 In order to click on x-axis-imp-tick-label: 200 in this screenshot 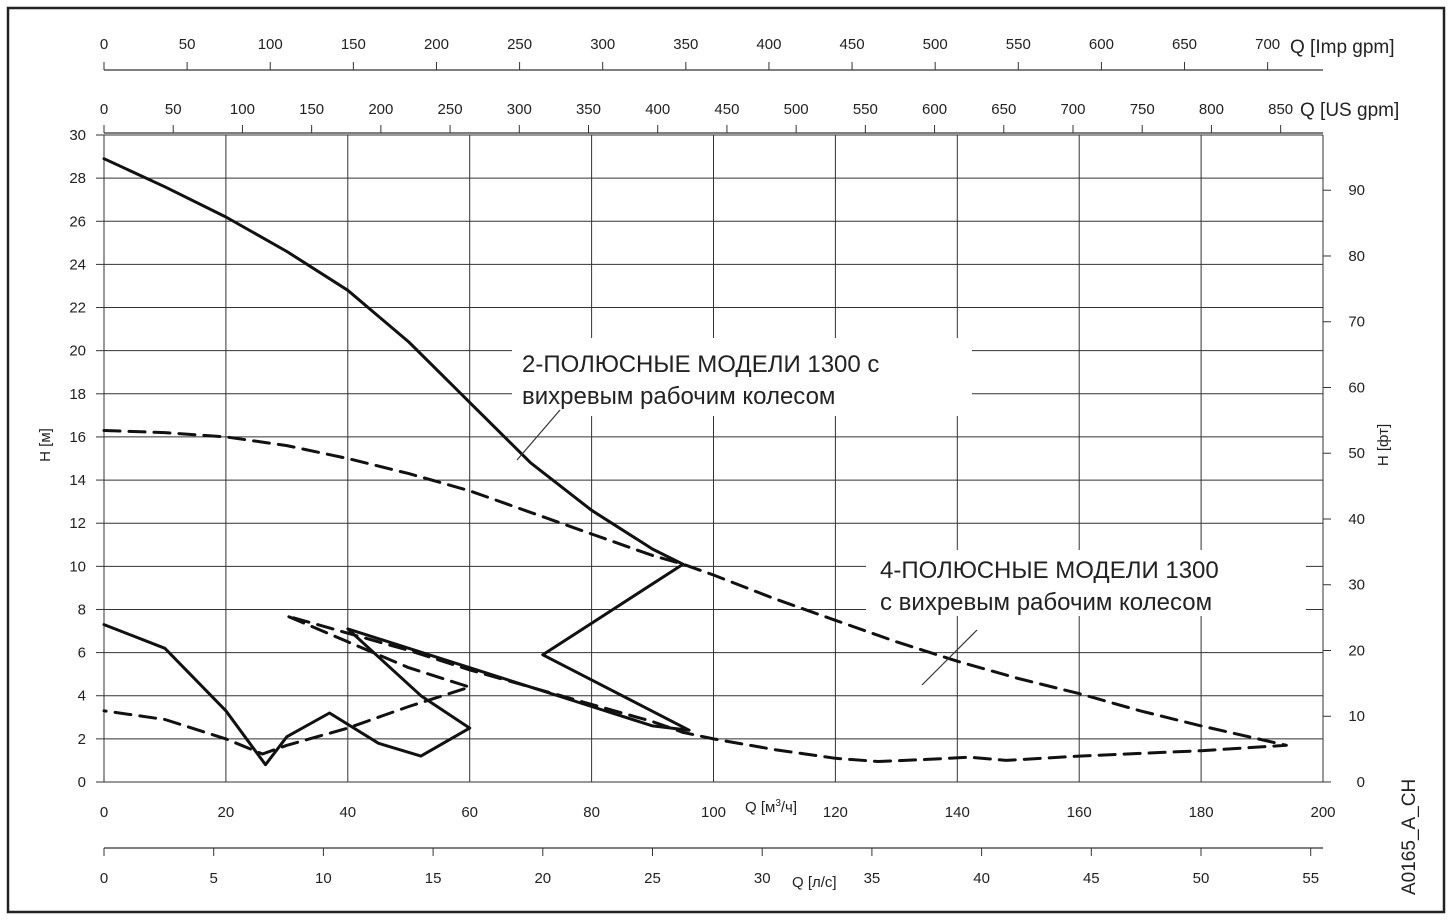, I will do `click(436, 44)`.